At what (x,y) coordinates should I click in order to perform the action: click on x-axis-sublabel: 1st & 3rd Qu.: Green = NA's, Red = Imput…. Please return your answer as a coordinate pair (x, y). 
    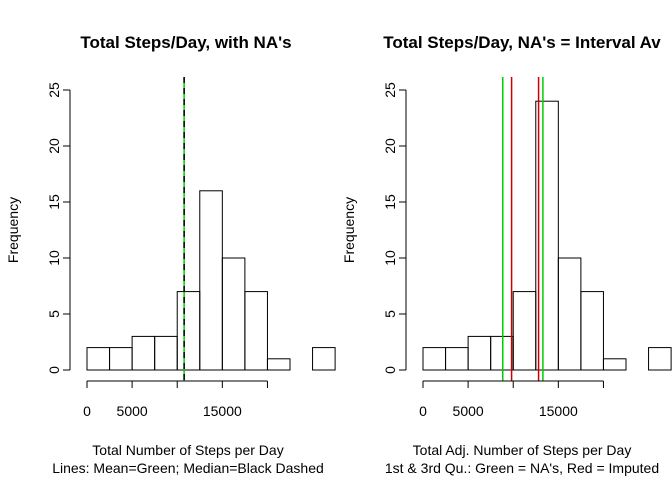
    Looking at the image, I should click on (522, 468).